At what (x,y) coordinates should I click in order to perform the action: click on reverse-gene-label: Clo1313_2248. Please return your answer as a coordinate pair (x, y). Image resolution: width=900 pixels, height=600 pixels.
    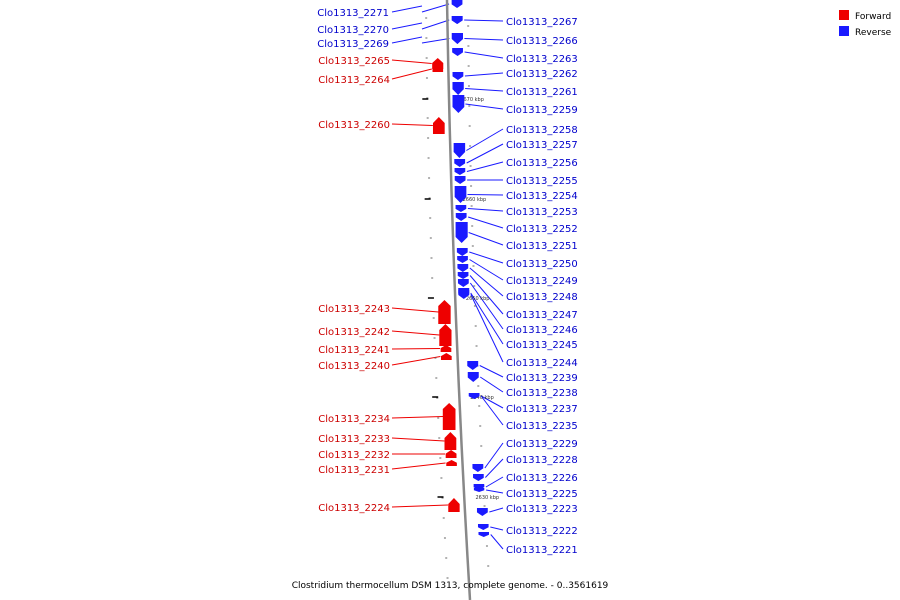
    Looking at the image, I should click on (542, 297).